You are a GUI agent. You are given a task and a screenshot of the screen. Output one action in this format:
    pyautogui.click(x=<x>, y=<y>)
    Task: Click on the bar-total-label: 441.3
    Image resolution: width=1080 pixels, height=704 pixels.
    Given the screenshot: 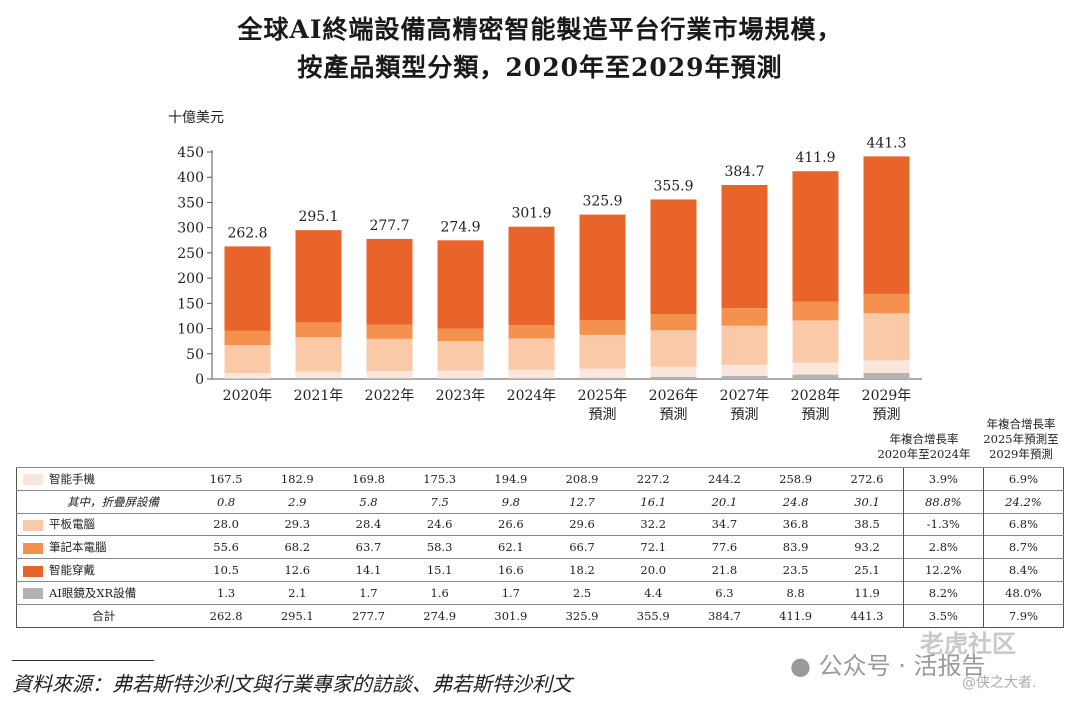 What is the action you would take?
    pyautogui.click(x=886, y=143)
    